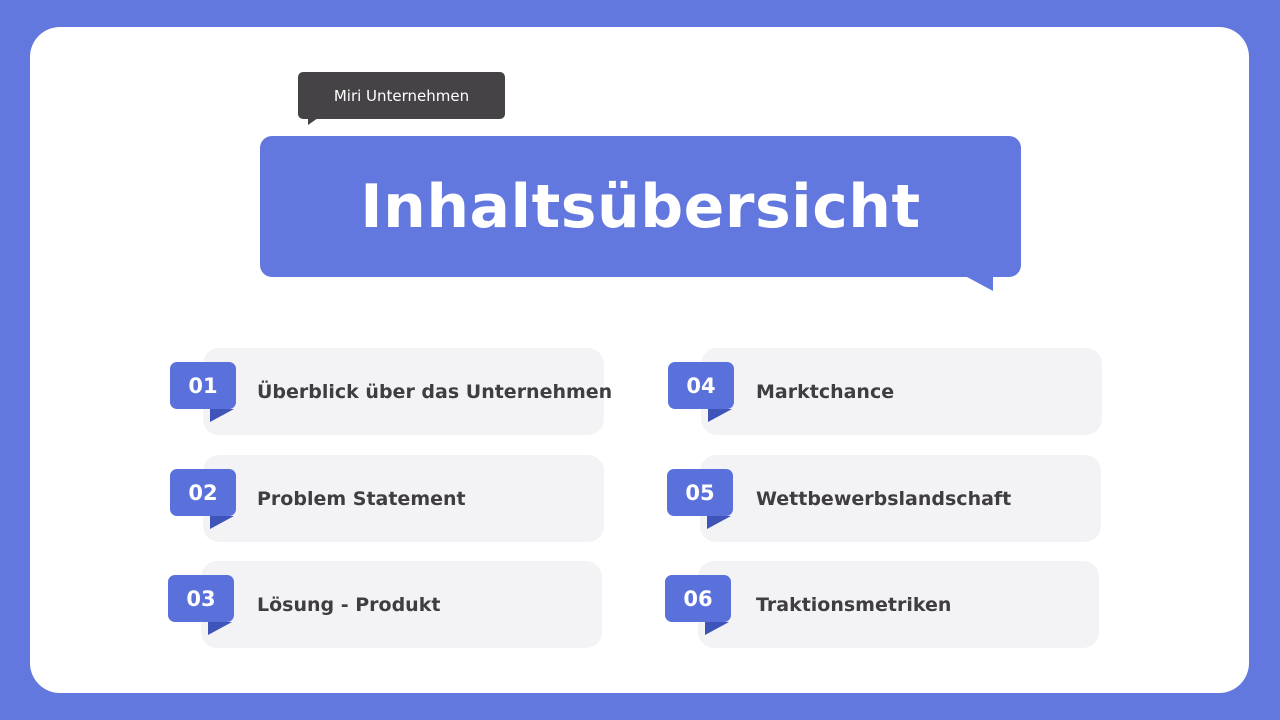  What do you see at coordinates (825, 391) in the screenshot?
I see `item-label: Marktchance` at bounding box center [825, 391].